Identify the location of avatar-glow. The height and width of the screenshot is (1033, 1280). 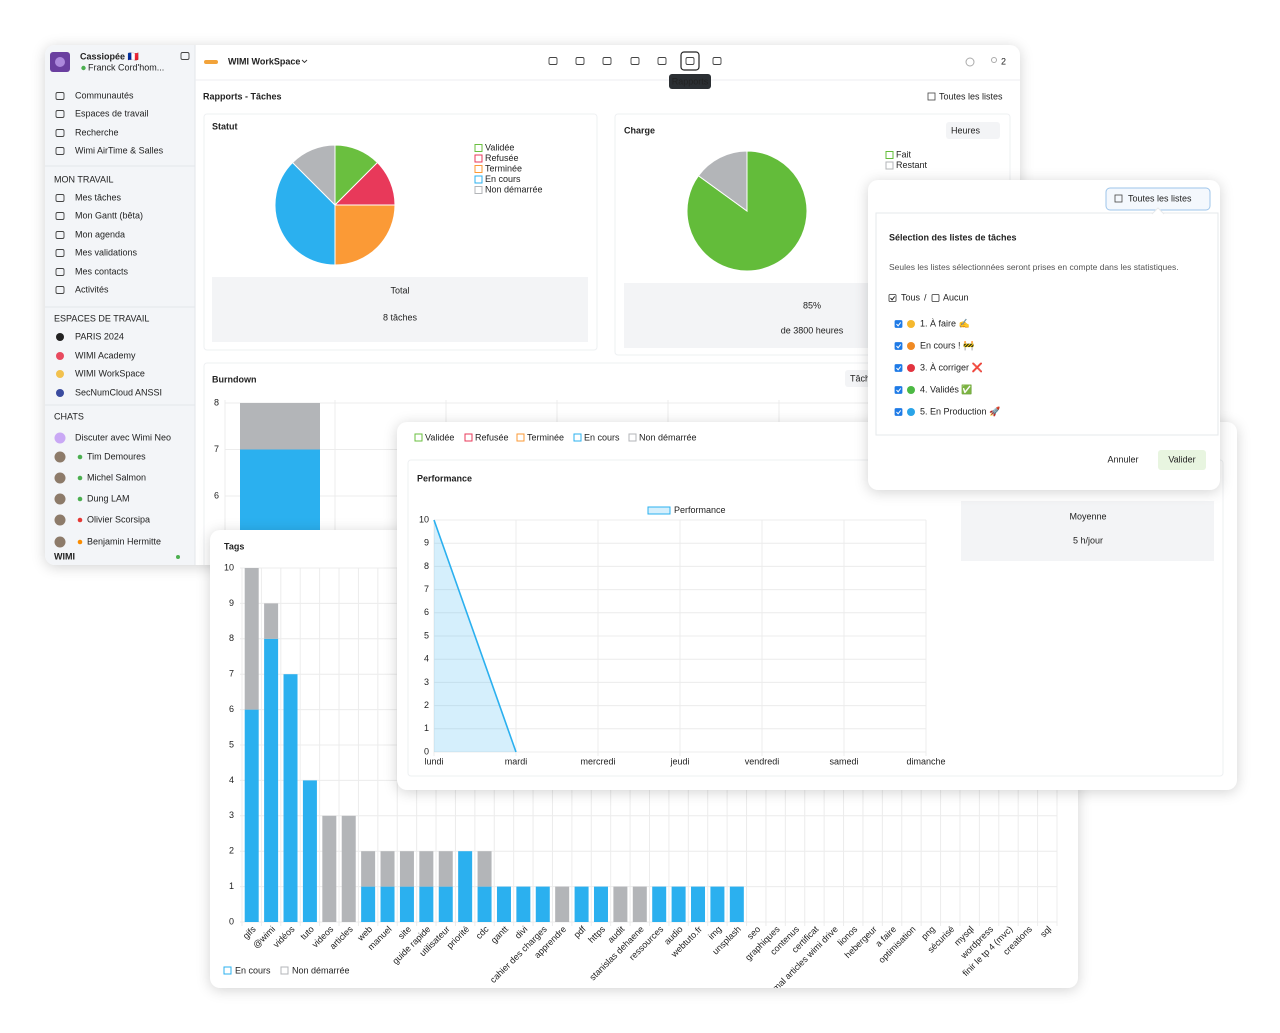
(60, 62).